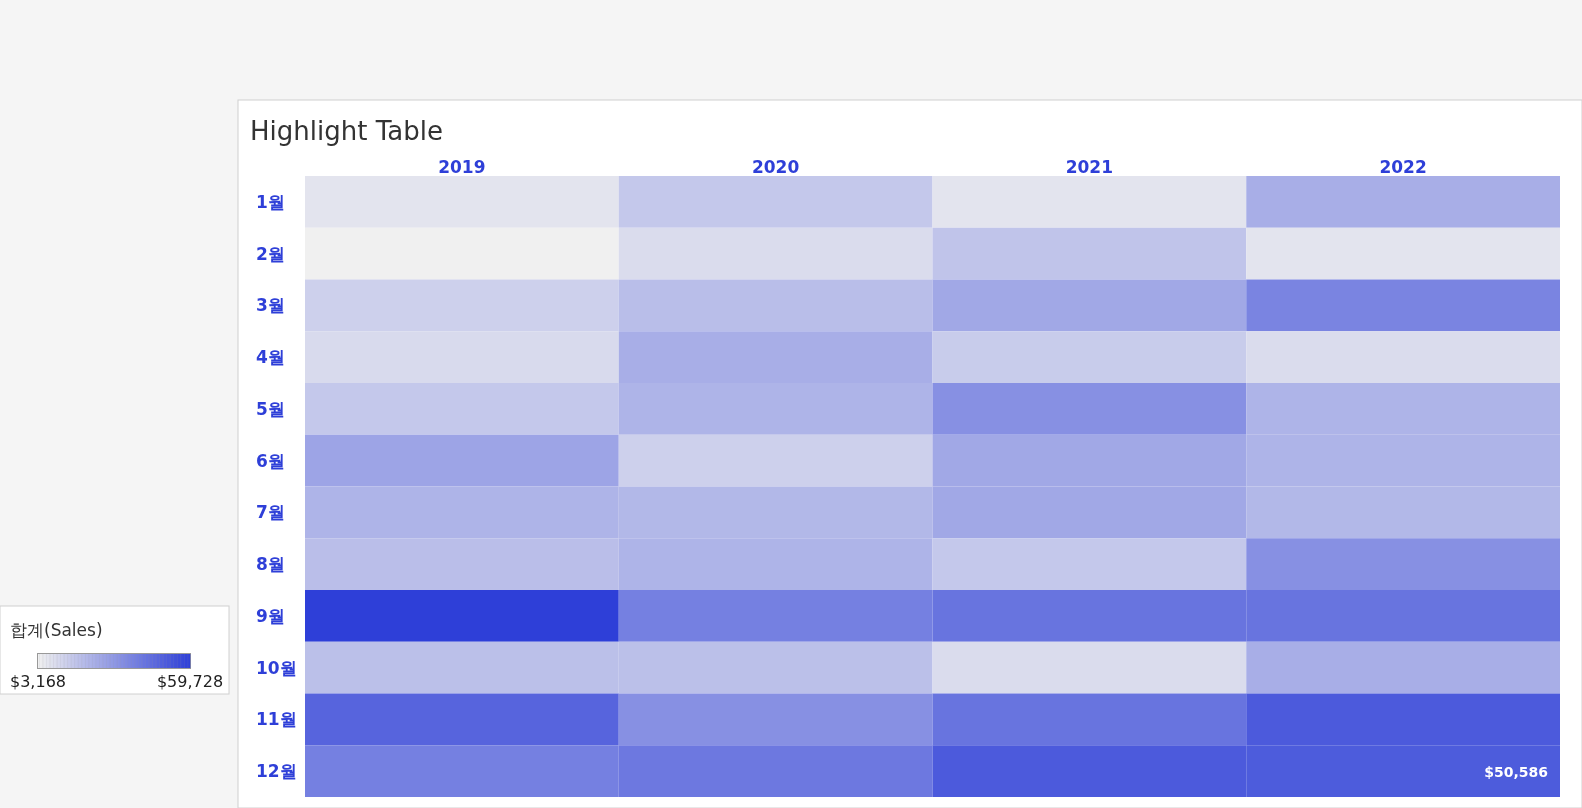 The width and height of the screenshot is (1582, 808). I want to click on y-tick-label: 12월, so click(276, 771).